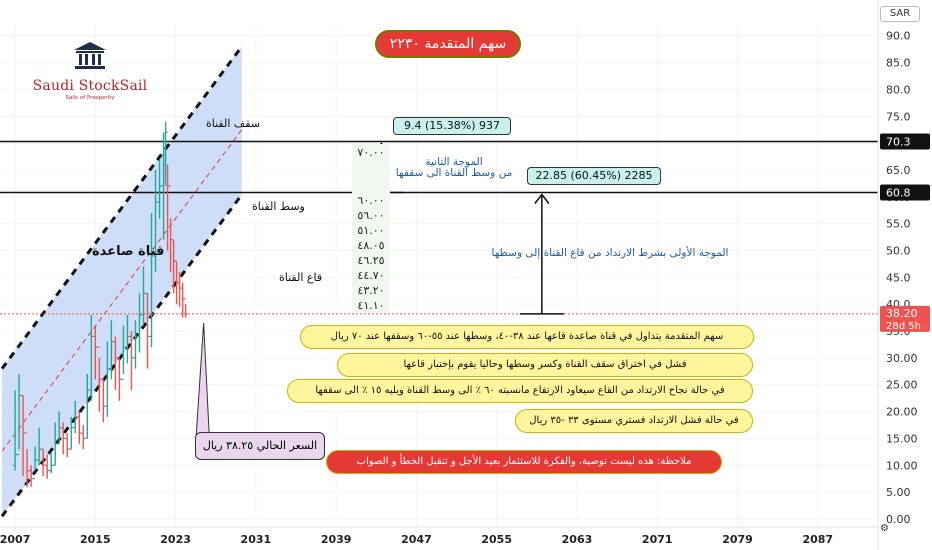 The image size is (932, 550). What do you see at coordinates (898, 36) in the screenshot?
I see `y-tick-label: 90.0` at bounding box center [898, 36].